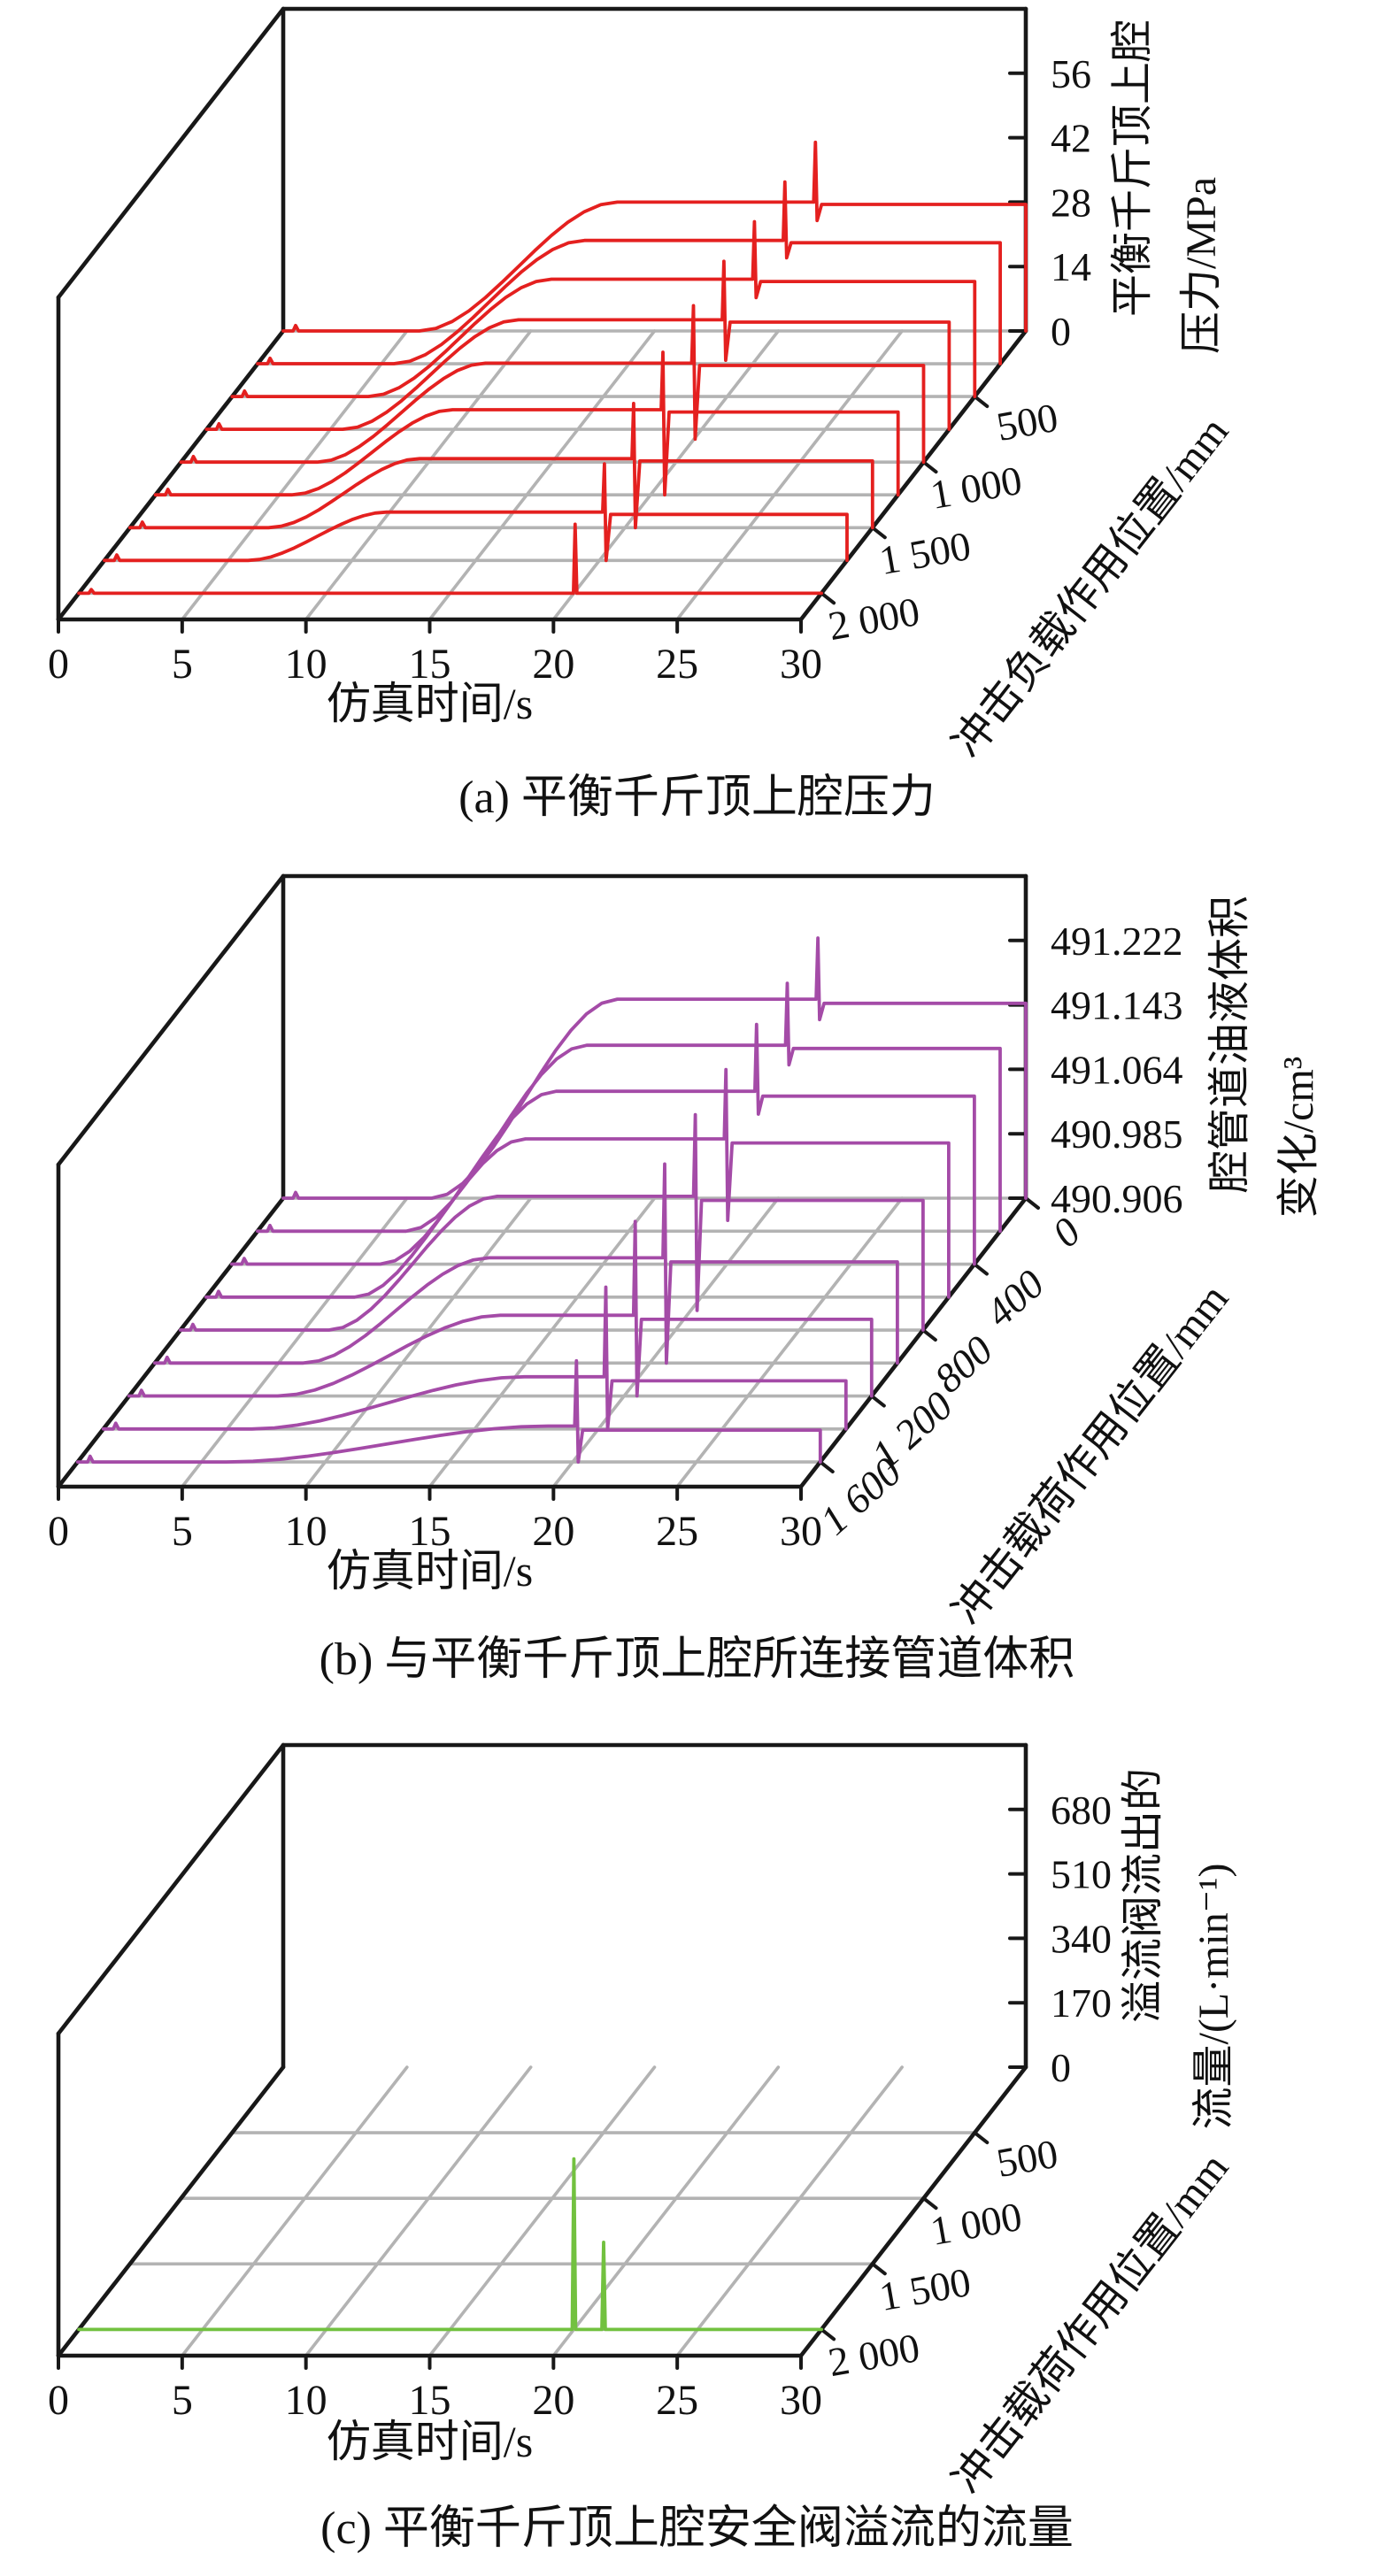  What do you see at coordinates (1132, 168) in the screenshot?
I see `svg-text: 平衡千斤顶上腔` at bounding box center [1132, 168].